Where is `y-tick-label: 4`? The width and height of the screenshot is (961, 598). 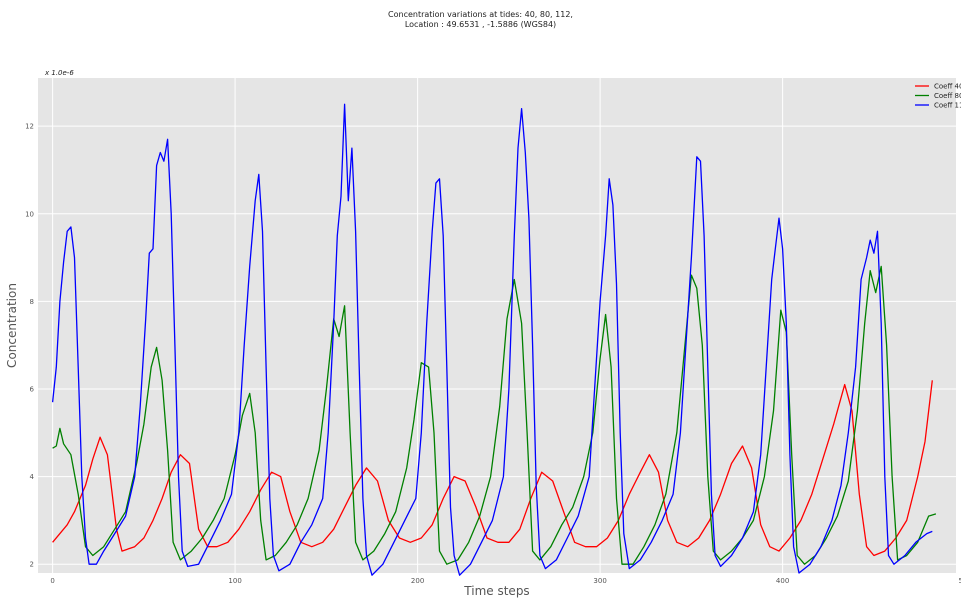 y-tick-label: 4 is located at coordinates (32, 477).